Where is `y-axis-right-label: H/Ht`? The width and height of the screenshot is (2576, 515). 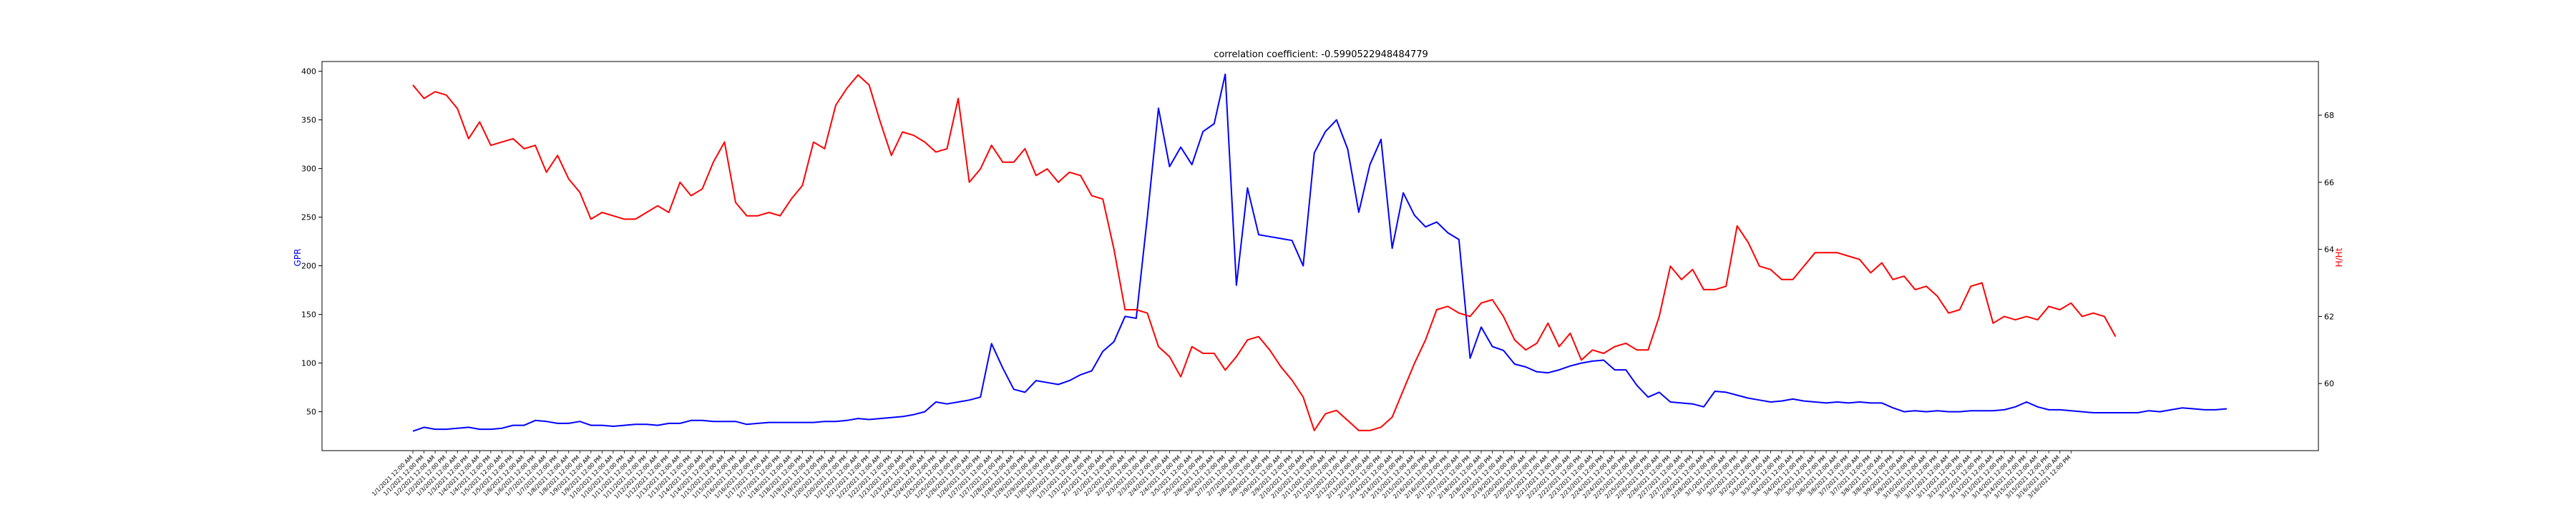 y-axis-right-label: H/Ht is located at coordinates (2339, 257).